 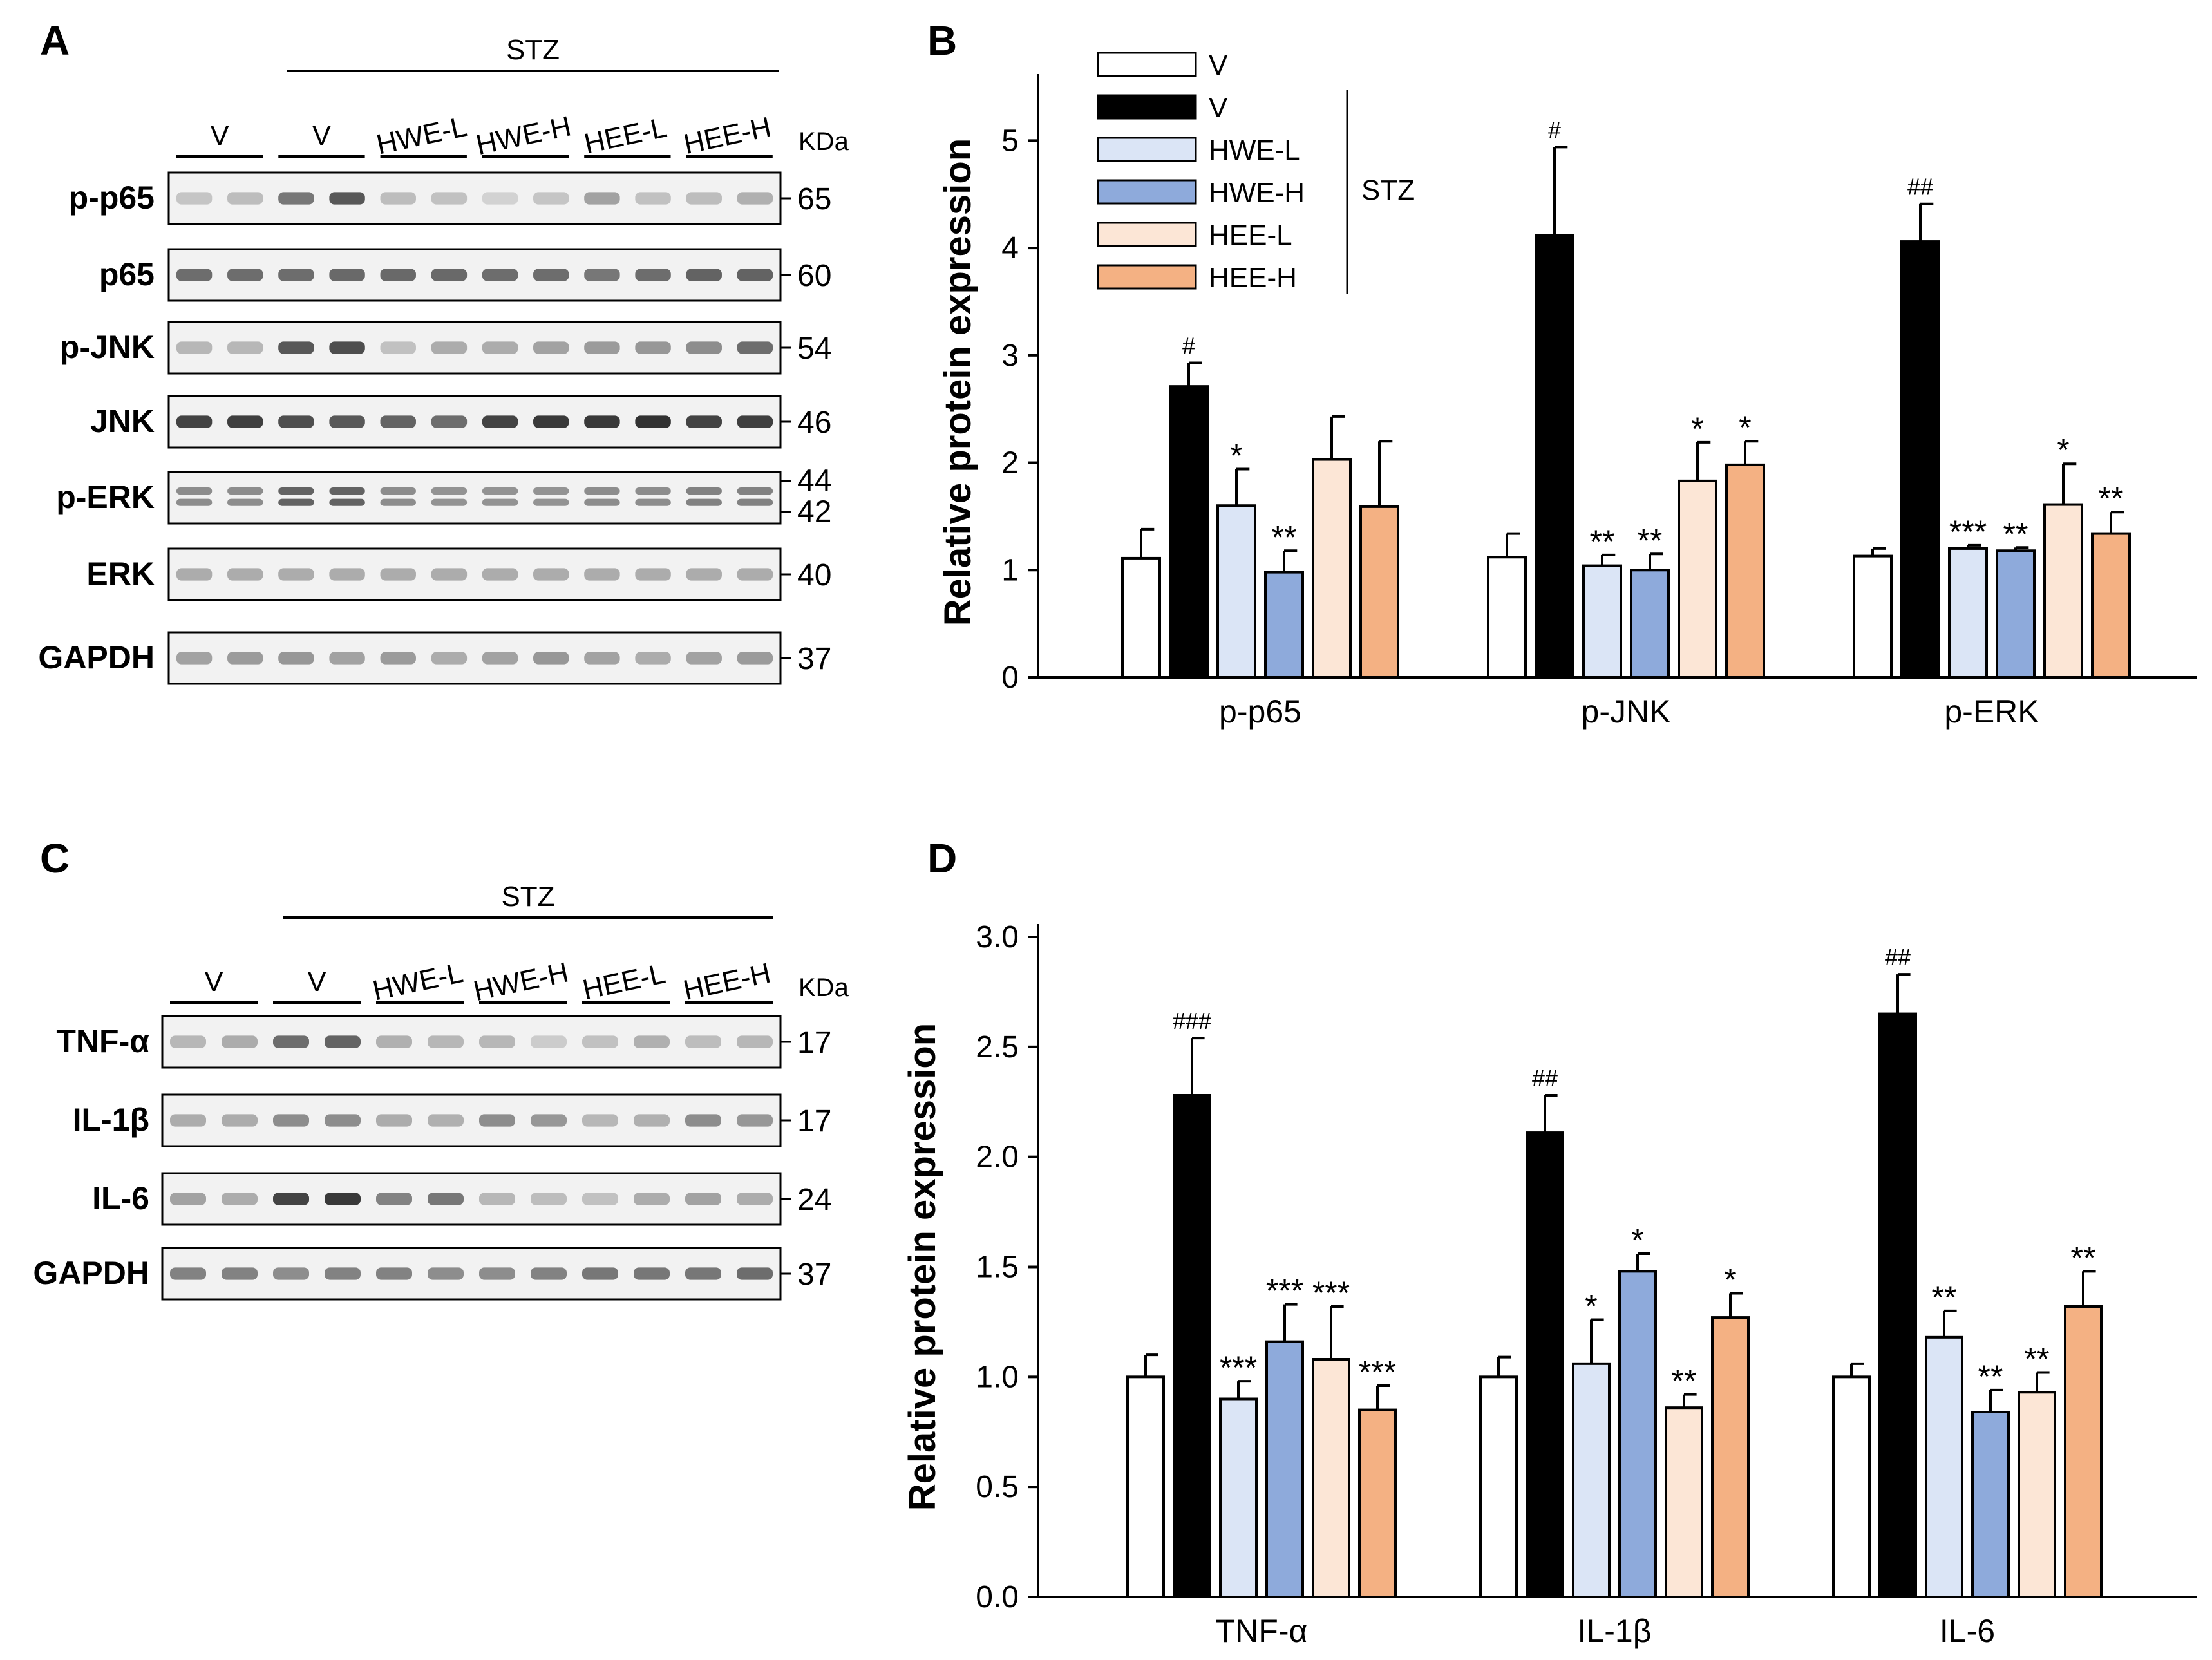 What do you see at coordinates (997, 1268) in the screenshot?
I see `y-tick-label: 1.5` at bounding box center [997, 1268].